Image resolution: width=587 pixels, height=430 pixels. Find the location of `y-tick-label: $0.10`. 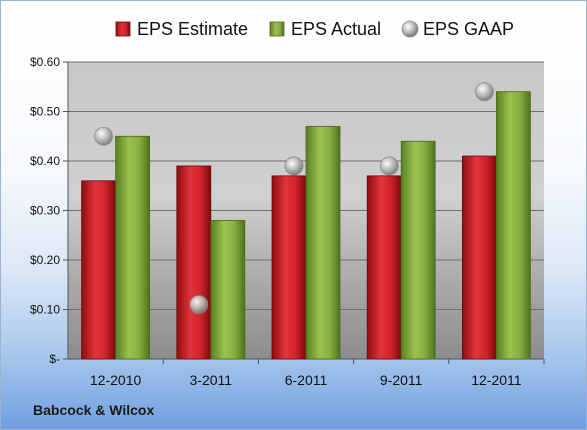

y-tick-label: $0.10 is located at coordinates (45, 310).